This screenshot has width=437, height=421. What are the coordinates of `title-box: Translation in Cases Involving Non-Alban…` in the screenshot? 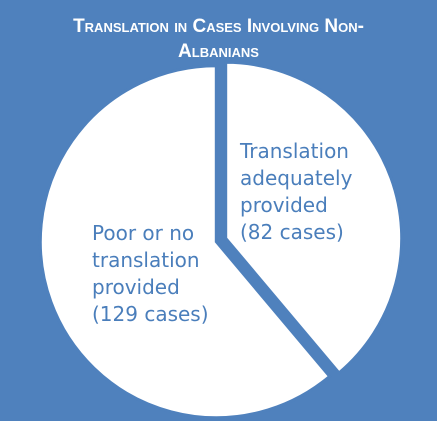 It's located at (218, 39).